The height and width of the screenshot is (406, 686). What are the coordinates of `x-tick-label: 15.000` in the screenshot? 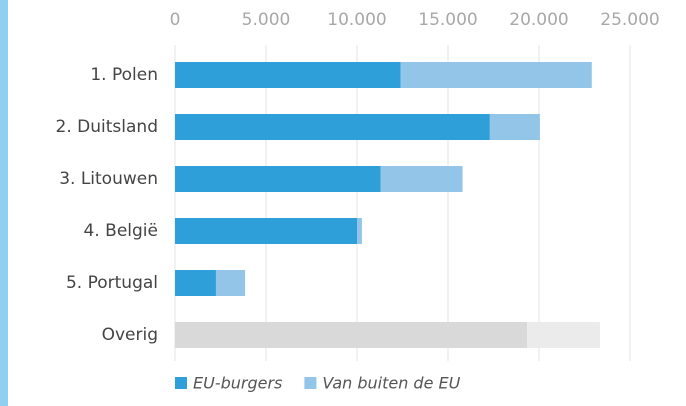 It's located at (447, 20).